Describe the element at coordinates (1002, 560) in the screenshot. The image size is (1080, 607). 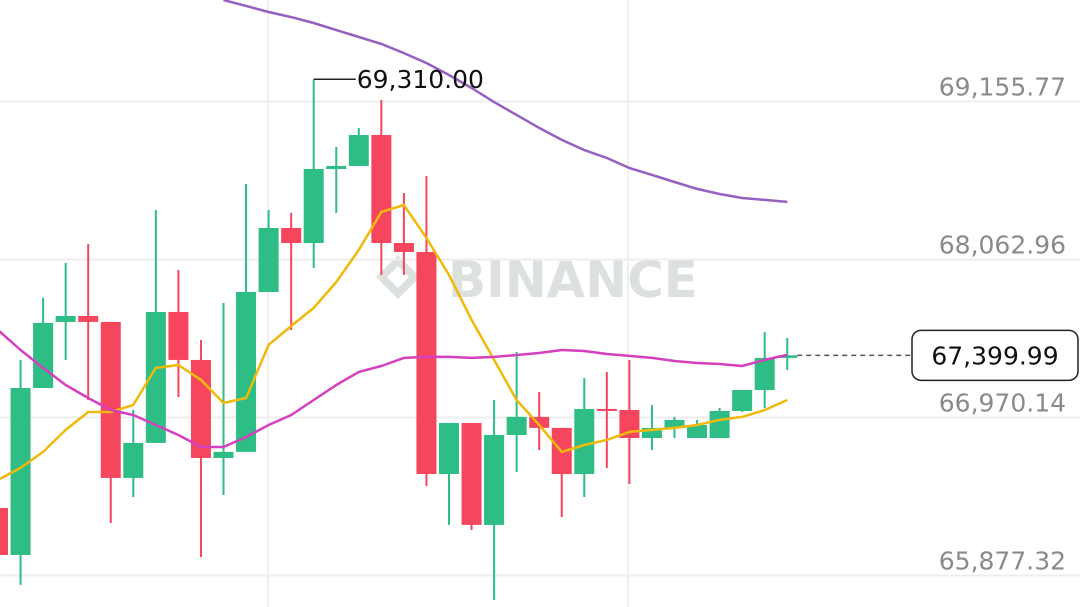
I see `y-tick-label: 65,877.32` at that location.